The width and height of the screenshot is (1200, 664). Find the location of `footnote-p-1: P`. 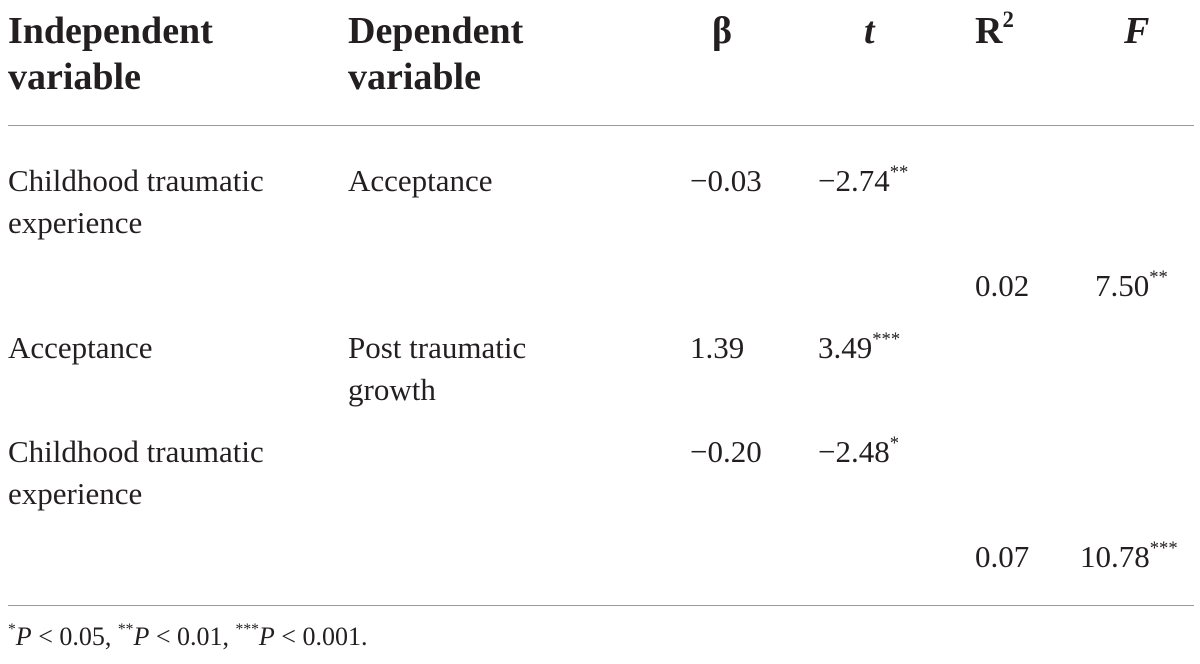

footnote-p-1: P is located at coordinates (23, 636).